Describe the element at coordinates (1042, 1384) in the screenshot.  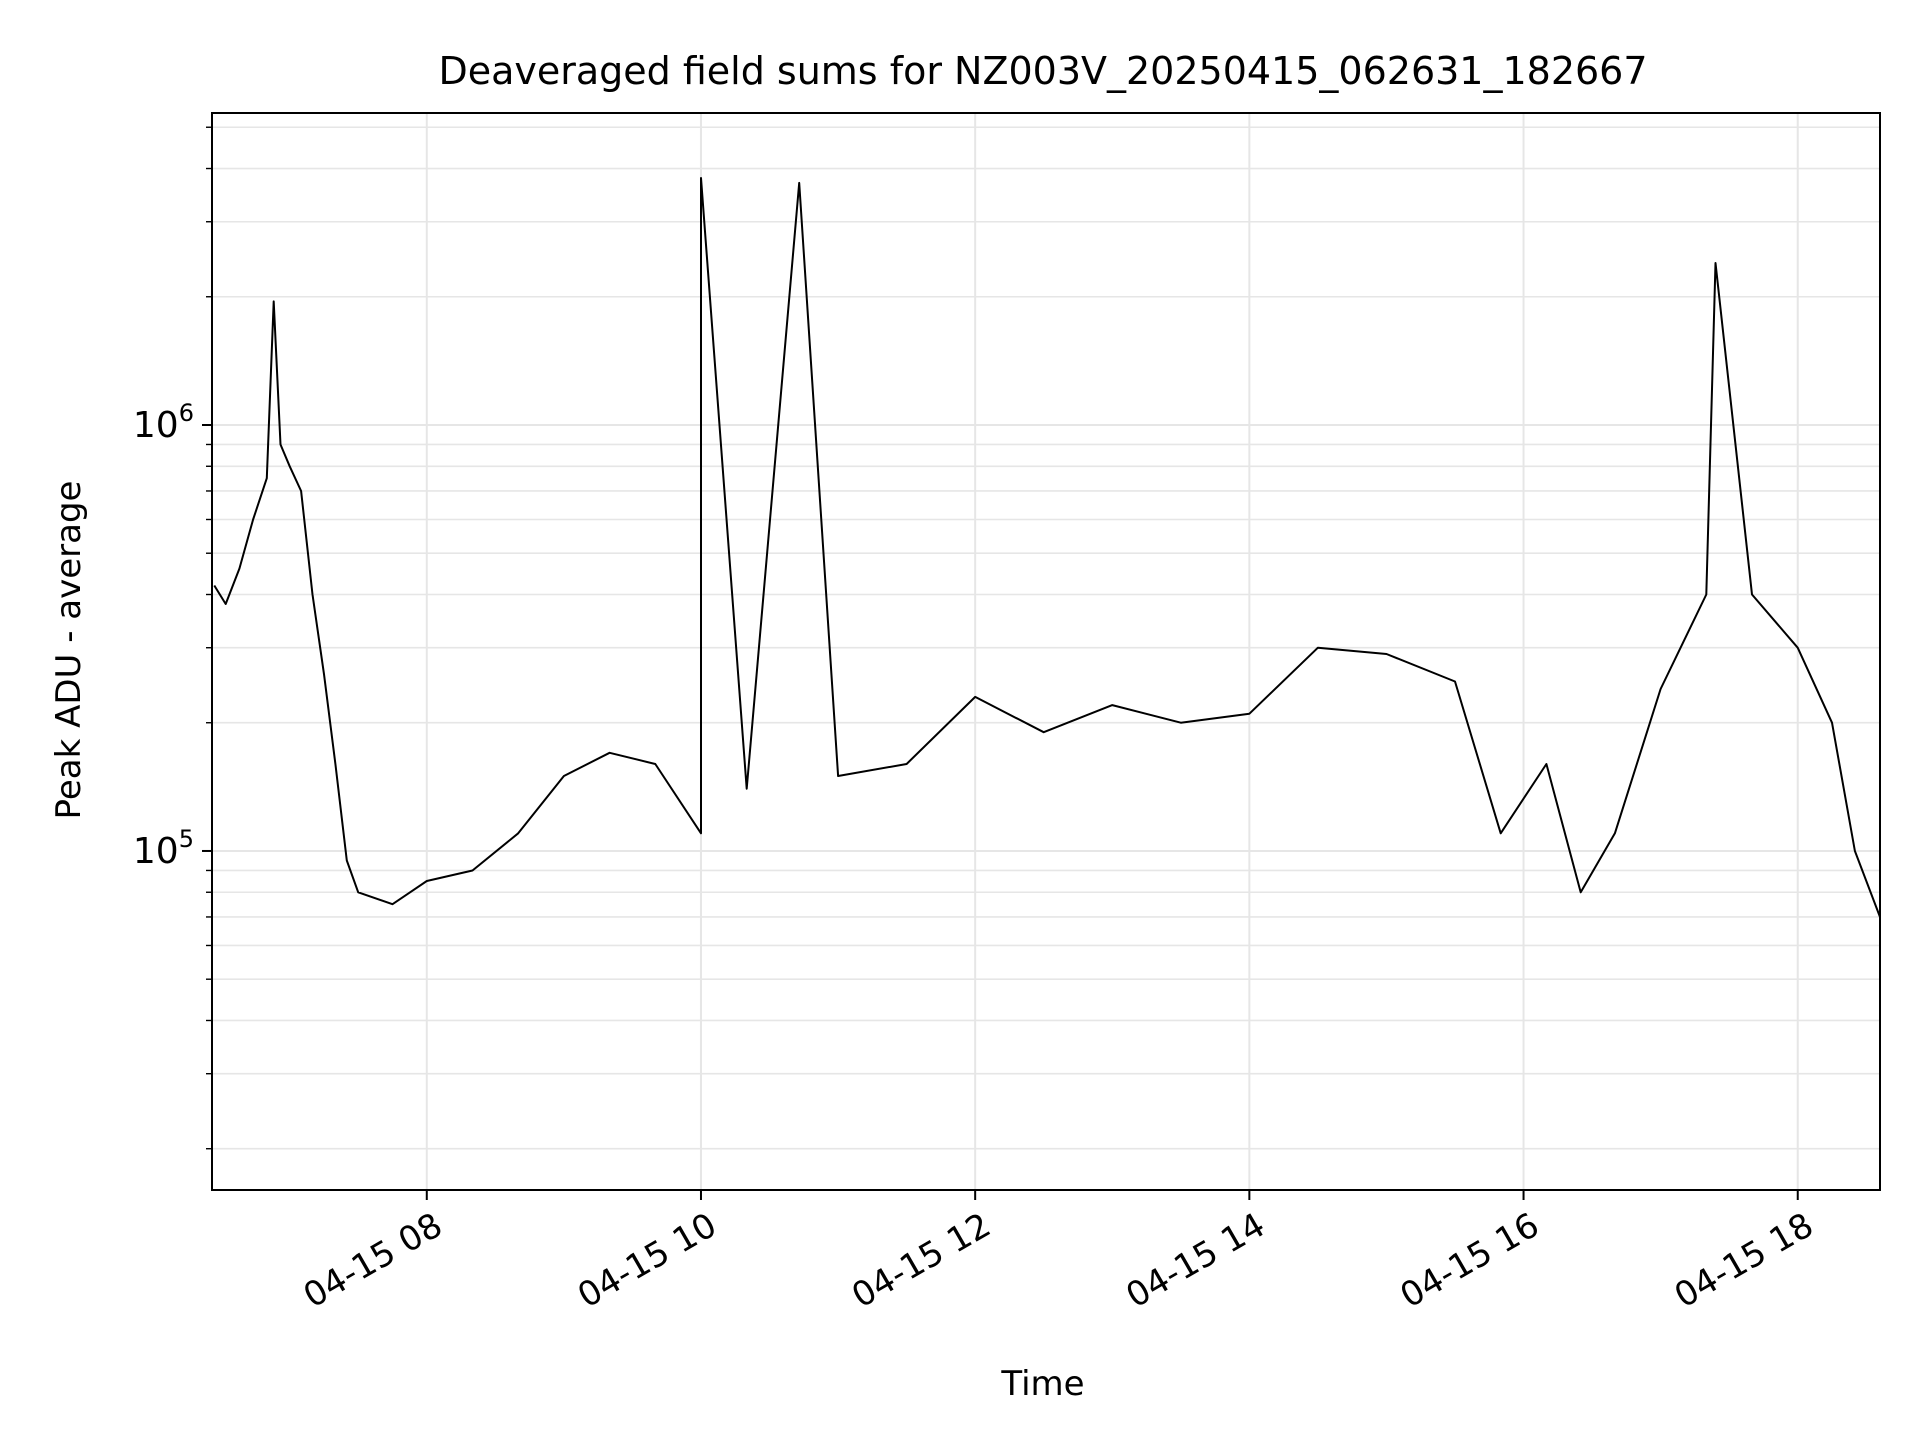
I see `x-axis-label: Time` at that location.